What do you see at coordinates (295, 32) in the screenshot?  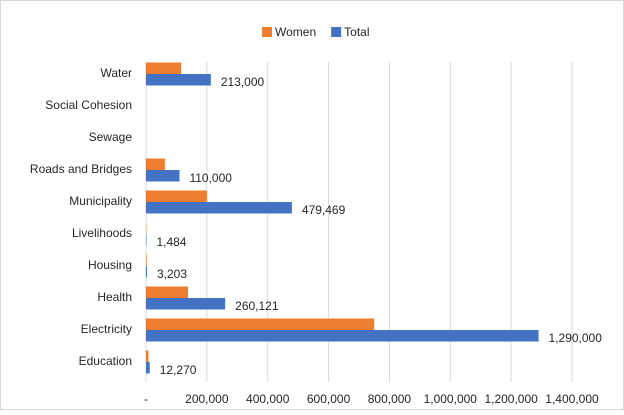 I see `legend-label: Women` at bounding box center [295, 32].